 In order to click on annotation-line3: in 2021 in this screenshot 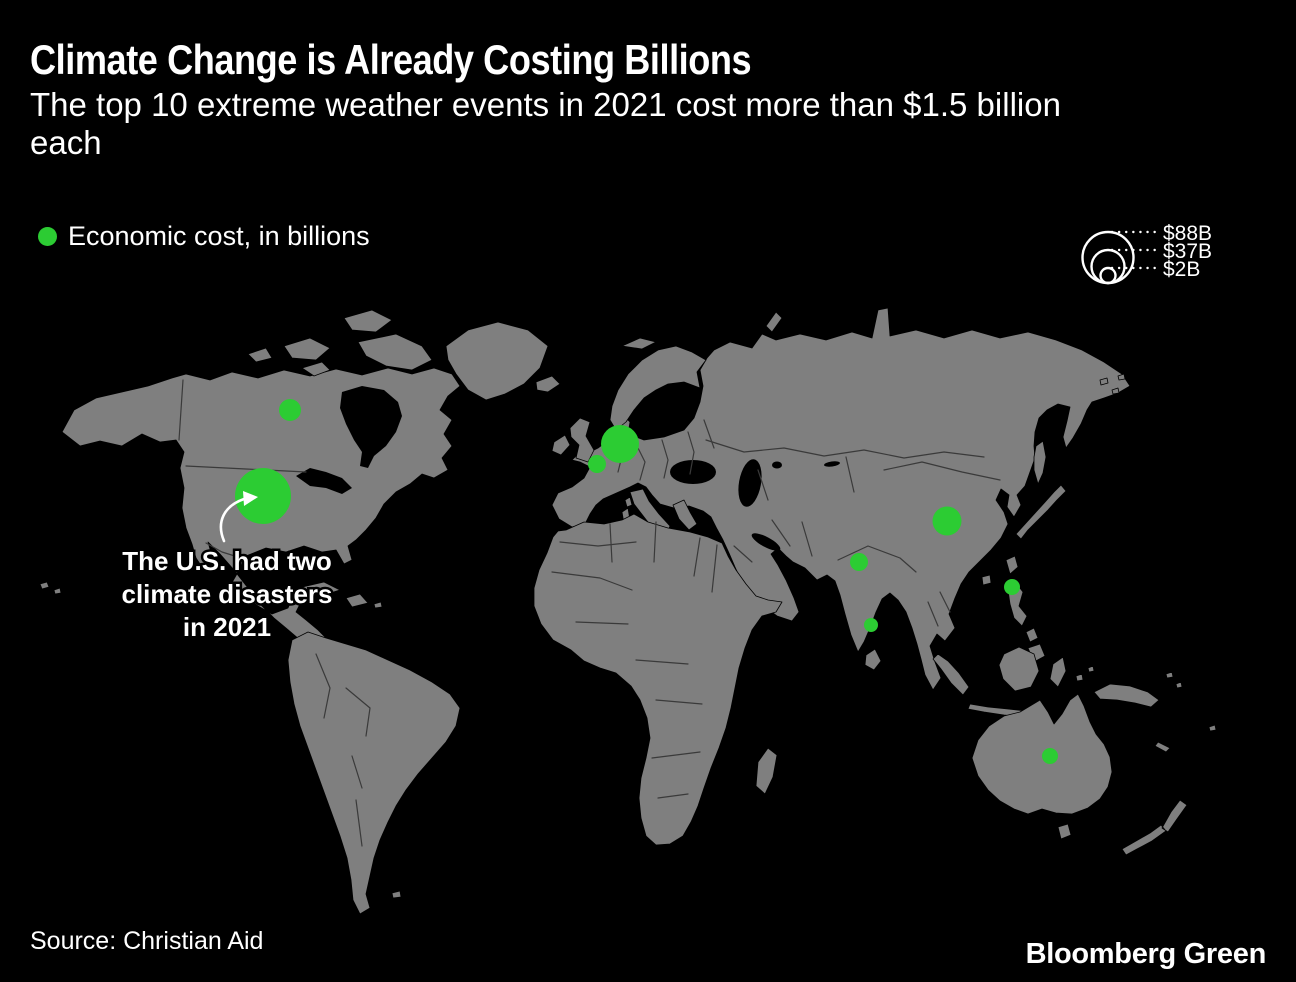, I will do `click(227, 627)`.